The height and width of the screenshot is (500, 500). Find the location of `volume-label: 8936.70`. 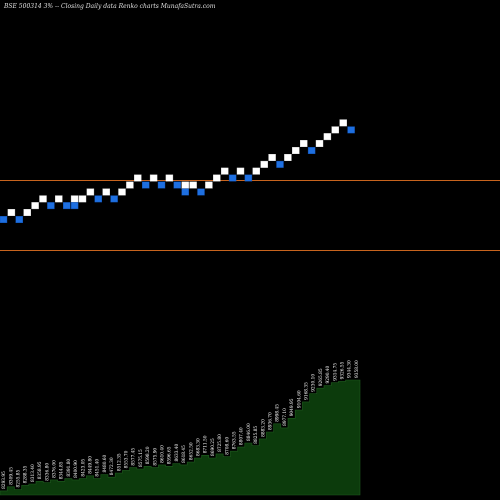

volume-label: 8936.70 is located at coordinates (271, 421).